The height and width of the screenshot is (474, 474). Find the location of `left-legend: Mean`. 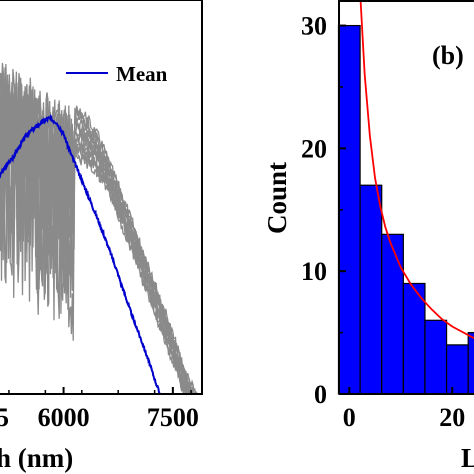

left-legend: Mean is located at coordinates (117, 74).